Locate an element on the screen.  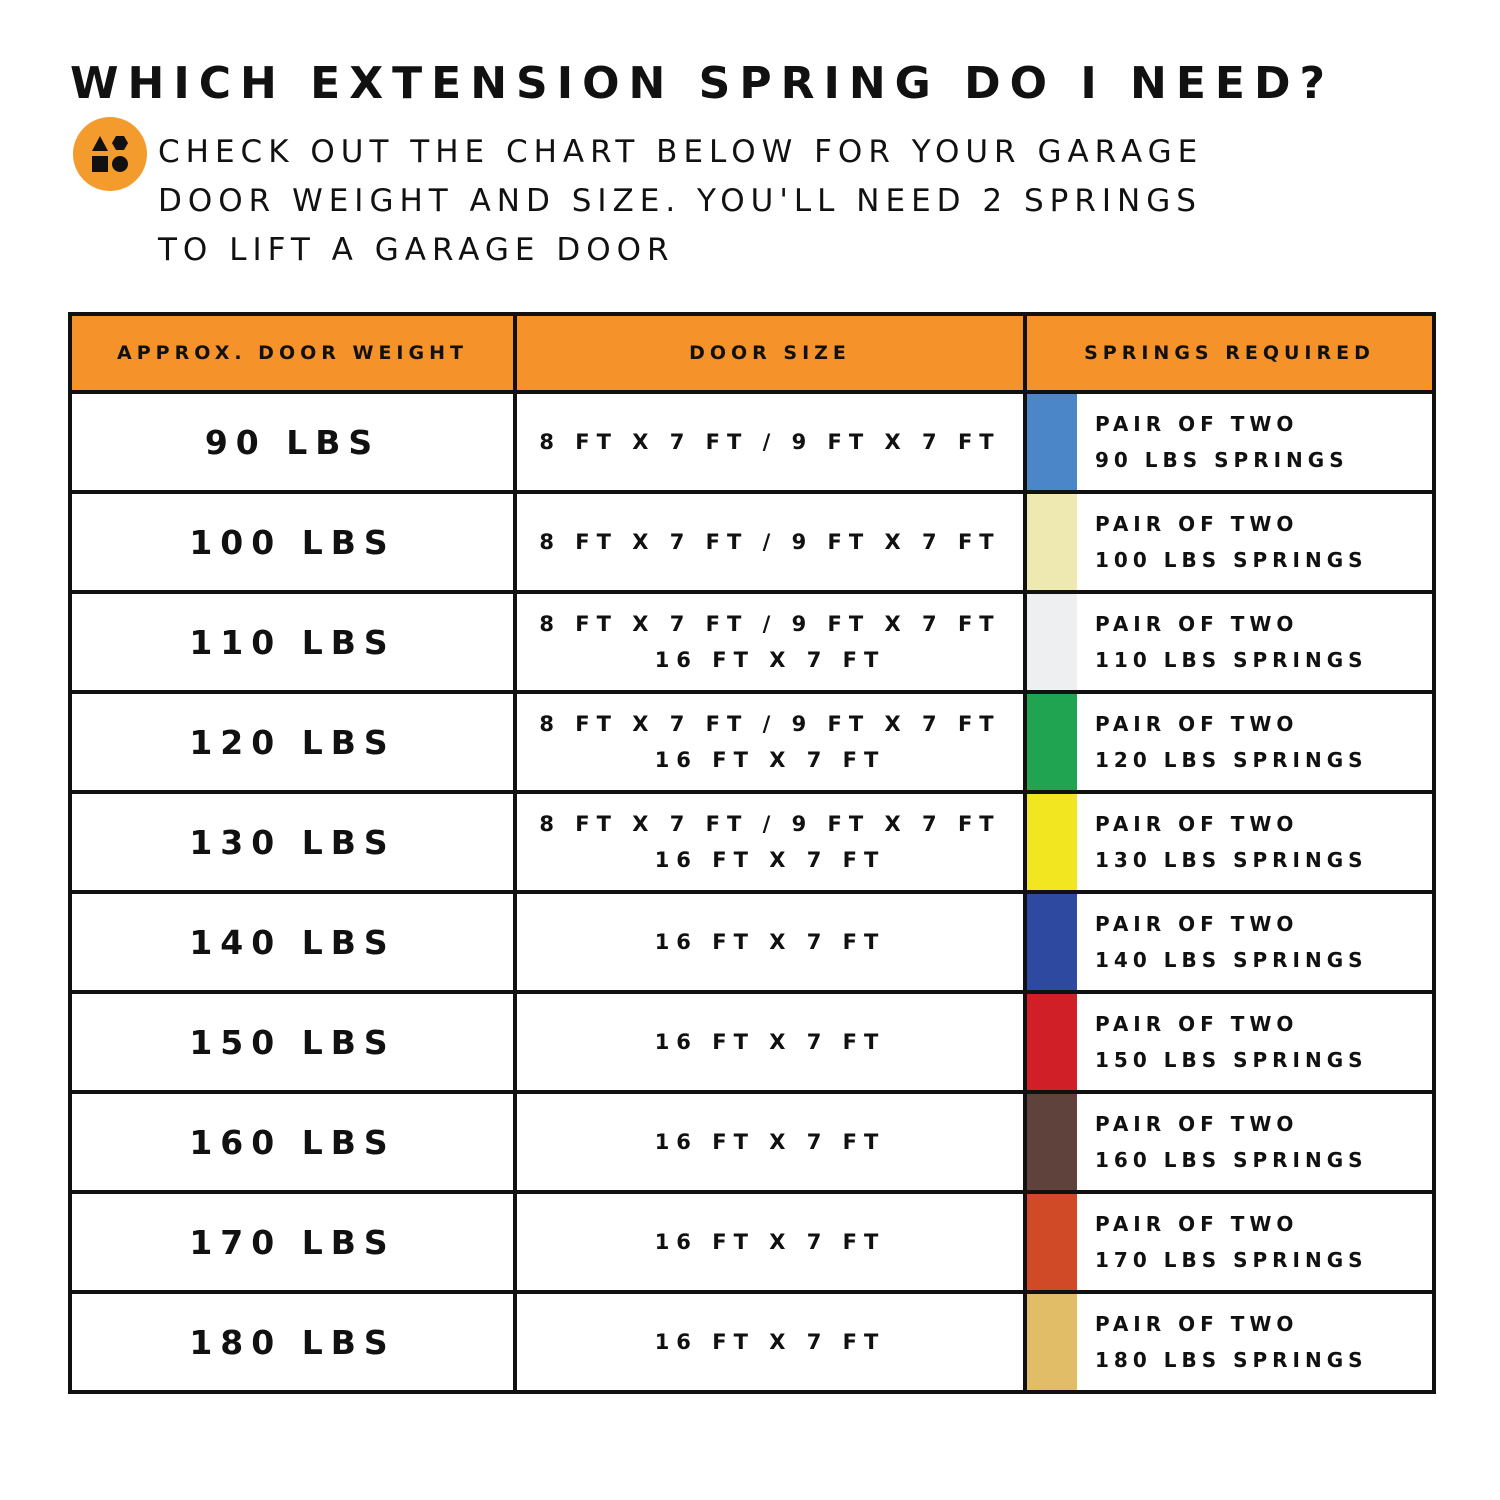
spring-weight-label: 170 LBS SPRINGS is located at coordinates (1231, 1260).